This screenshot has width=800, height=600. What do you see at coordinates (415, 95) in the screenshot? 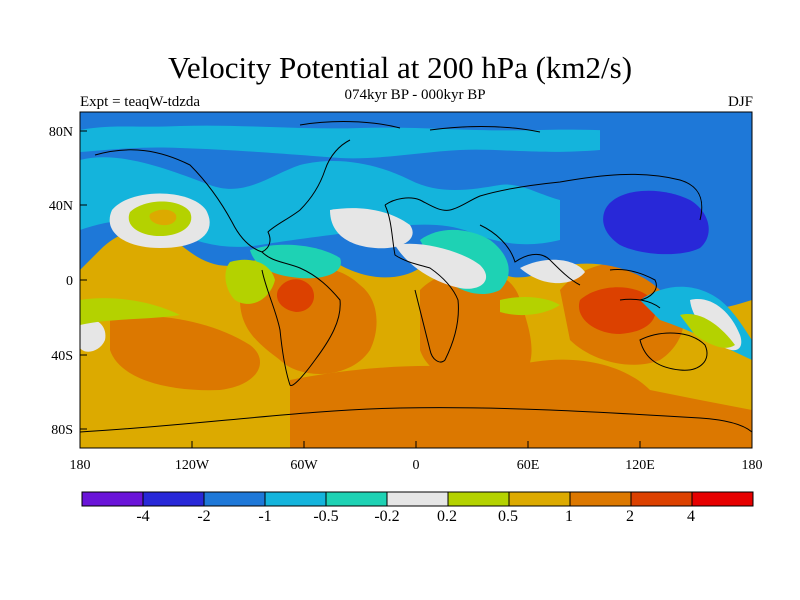
I see `figure-subtitle: 074kyr BP - 000kyr BP` at bounding box center [415, 95].